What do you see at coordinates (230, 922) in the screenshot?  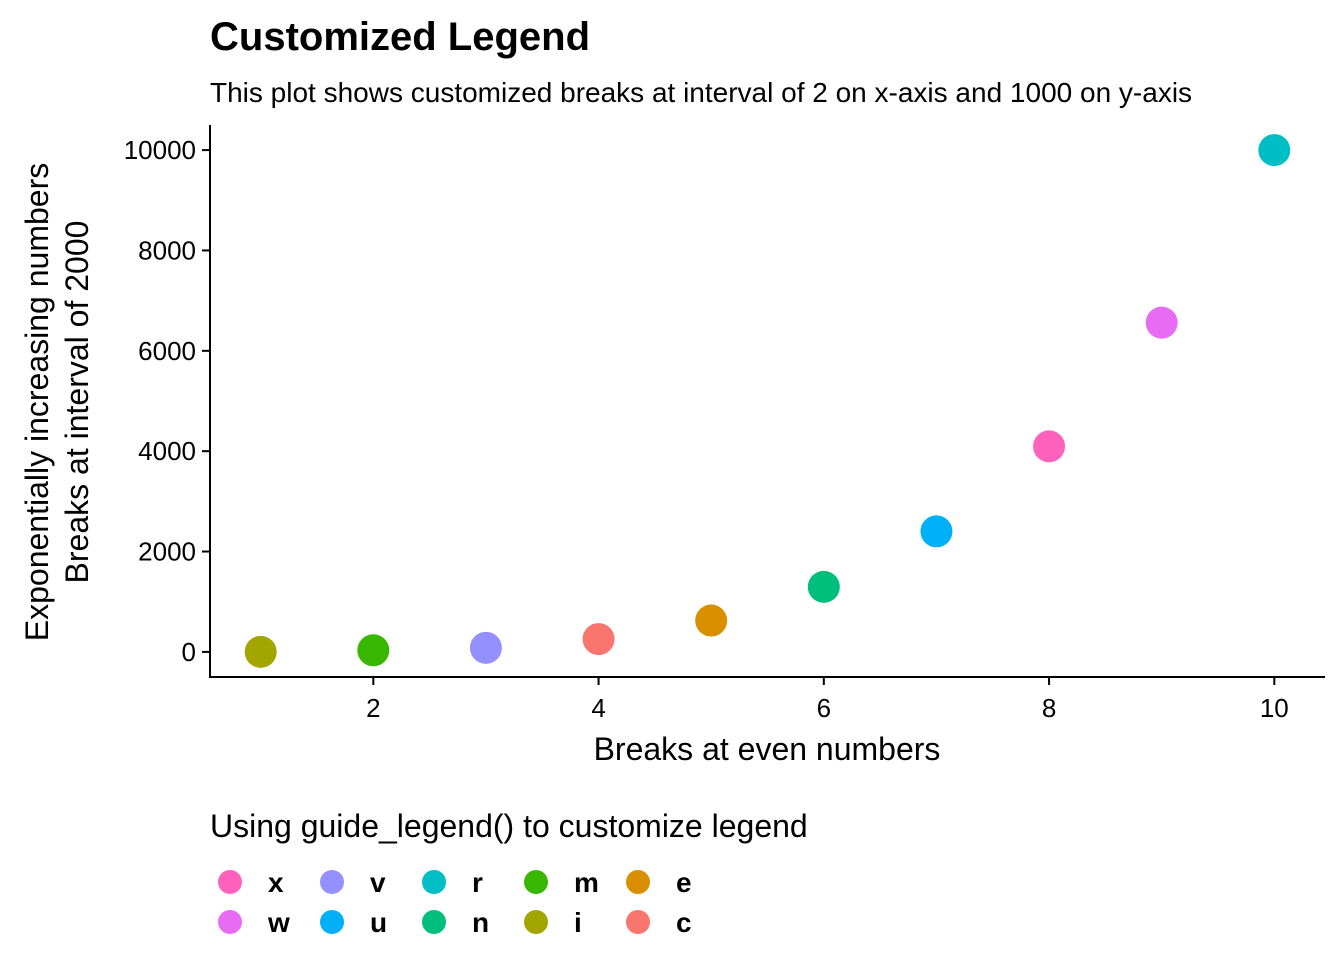 I see `legend-key-w` at bounding box center [230, 922].